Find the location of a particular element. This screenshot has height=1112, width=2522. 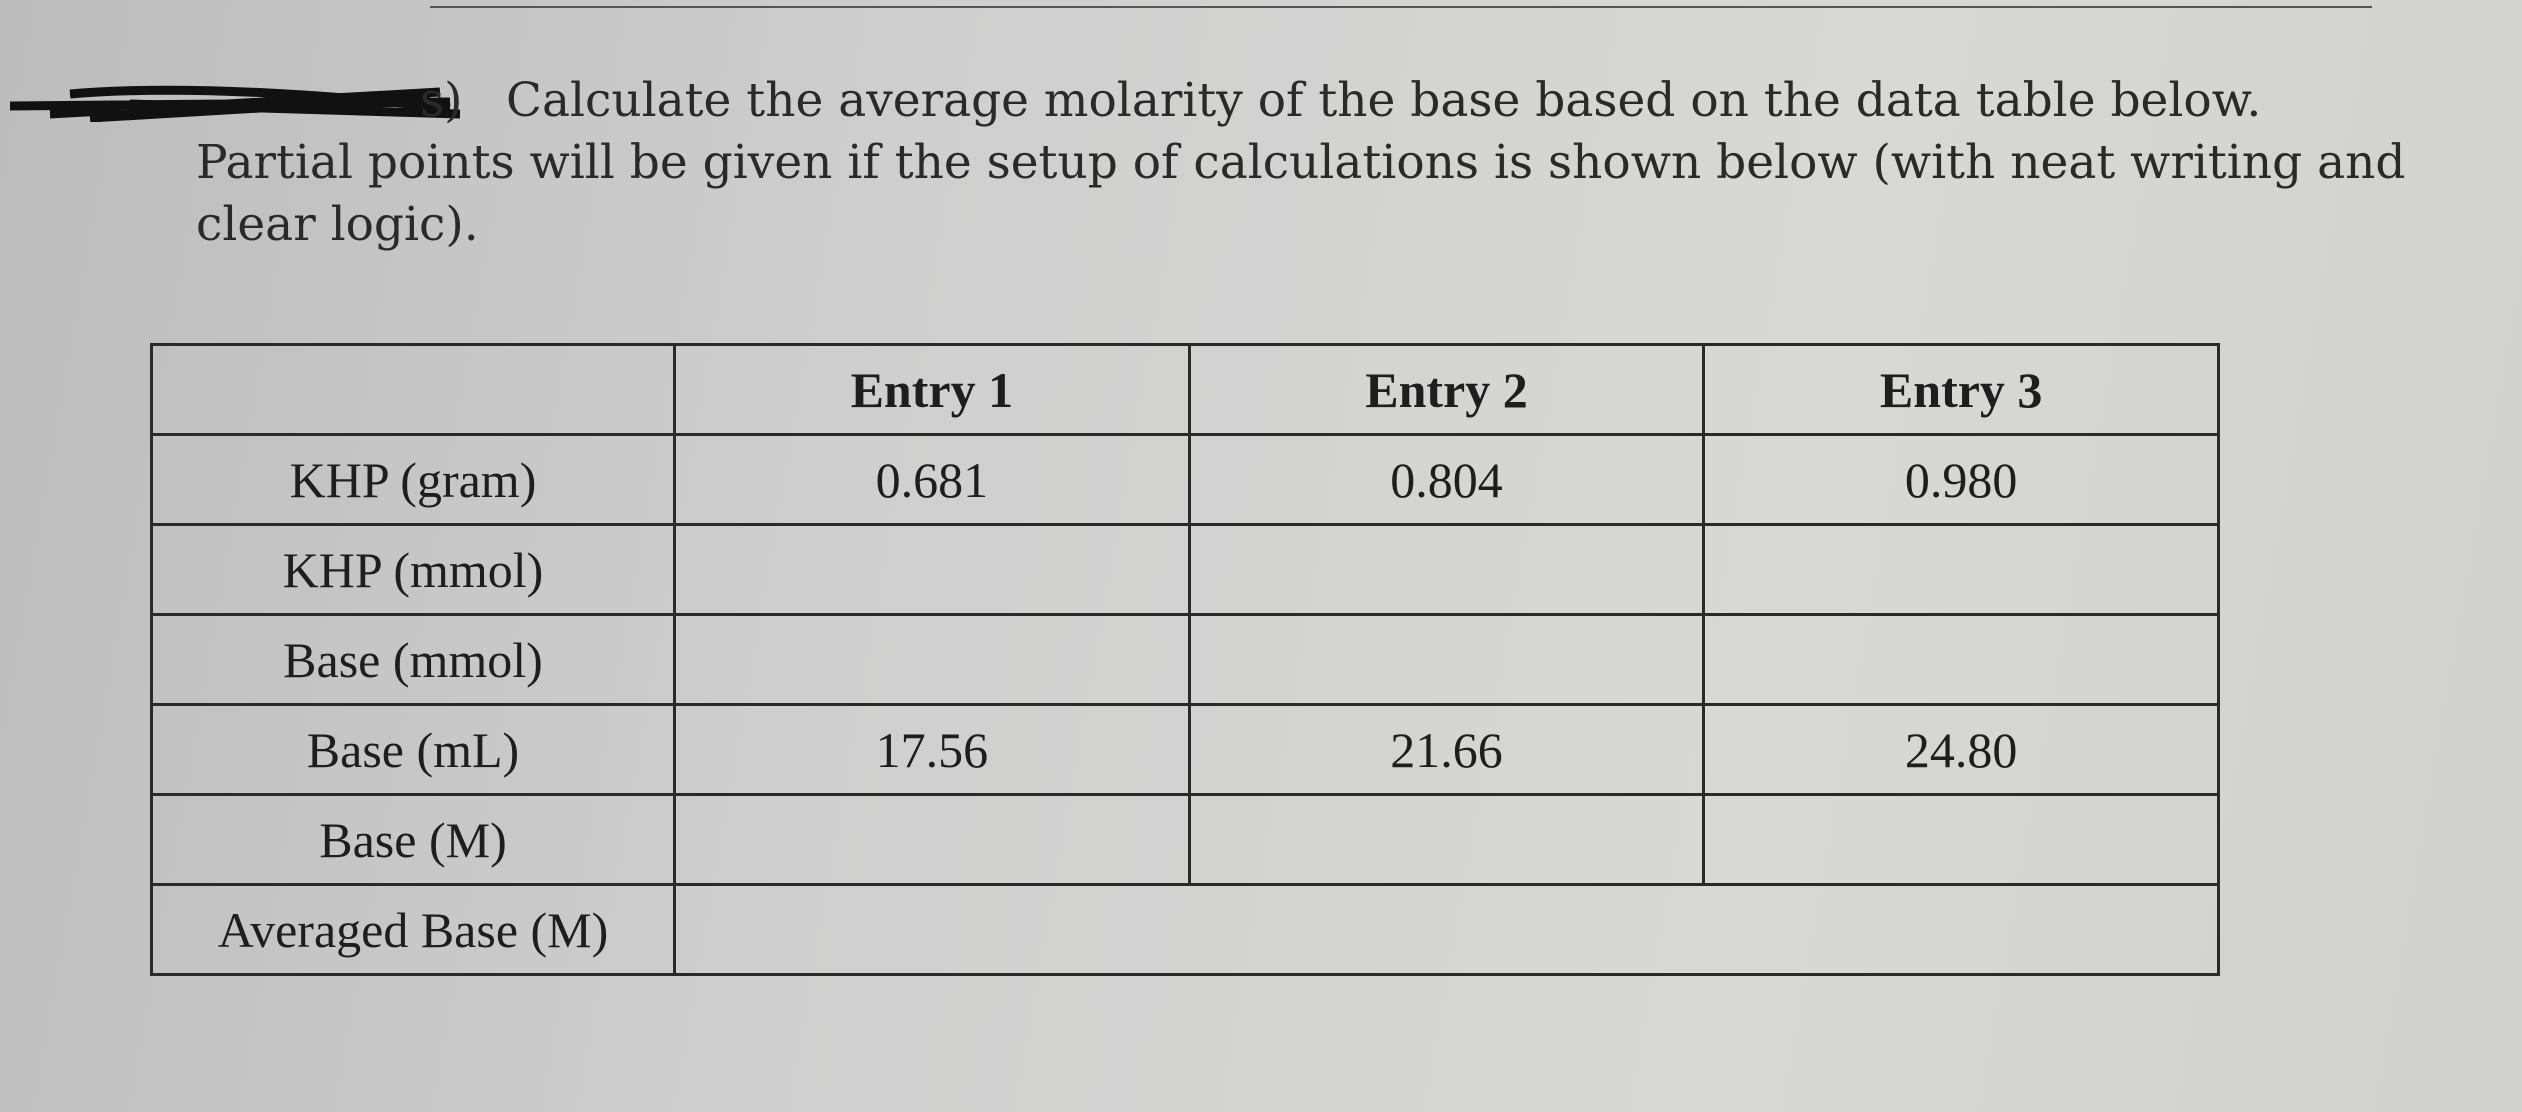

table-row: Base (mL) 17.56 21.66 24.80 is located at coordinates (1185, 749).